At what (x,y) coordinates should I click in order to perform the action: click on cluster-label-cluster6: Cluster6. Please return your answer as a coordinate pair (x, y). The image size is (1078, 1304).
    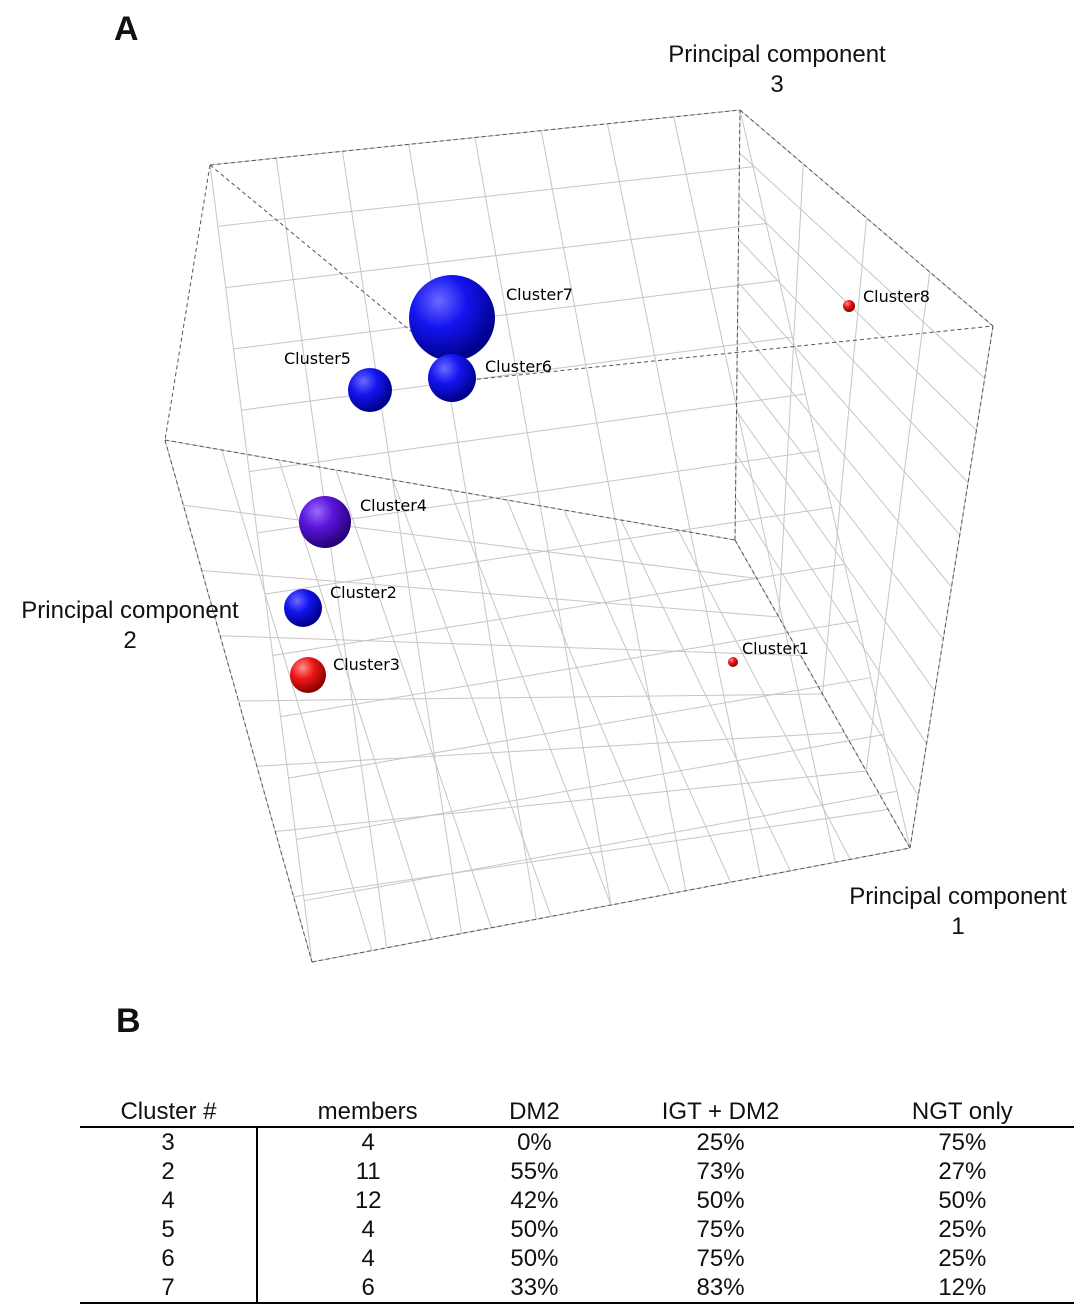
    Looking at the image, I should click on (518, 366).